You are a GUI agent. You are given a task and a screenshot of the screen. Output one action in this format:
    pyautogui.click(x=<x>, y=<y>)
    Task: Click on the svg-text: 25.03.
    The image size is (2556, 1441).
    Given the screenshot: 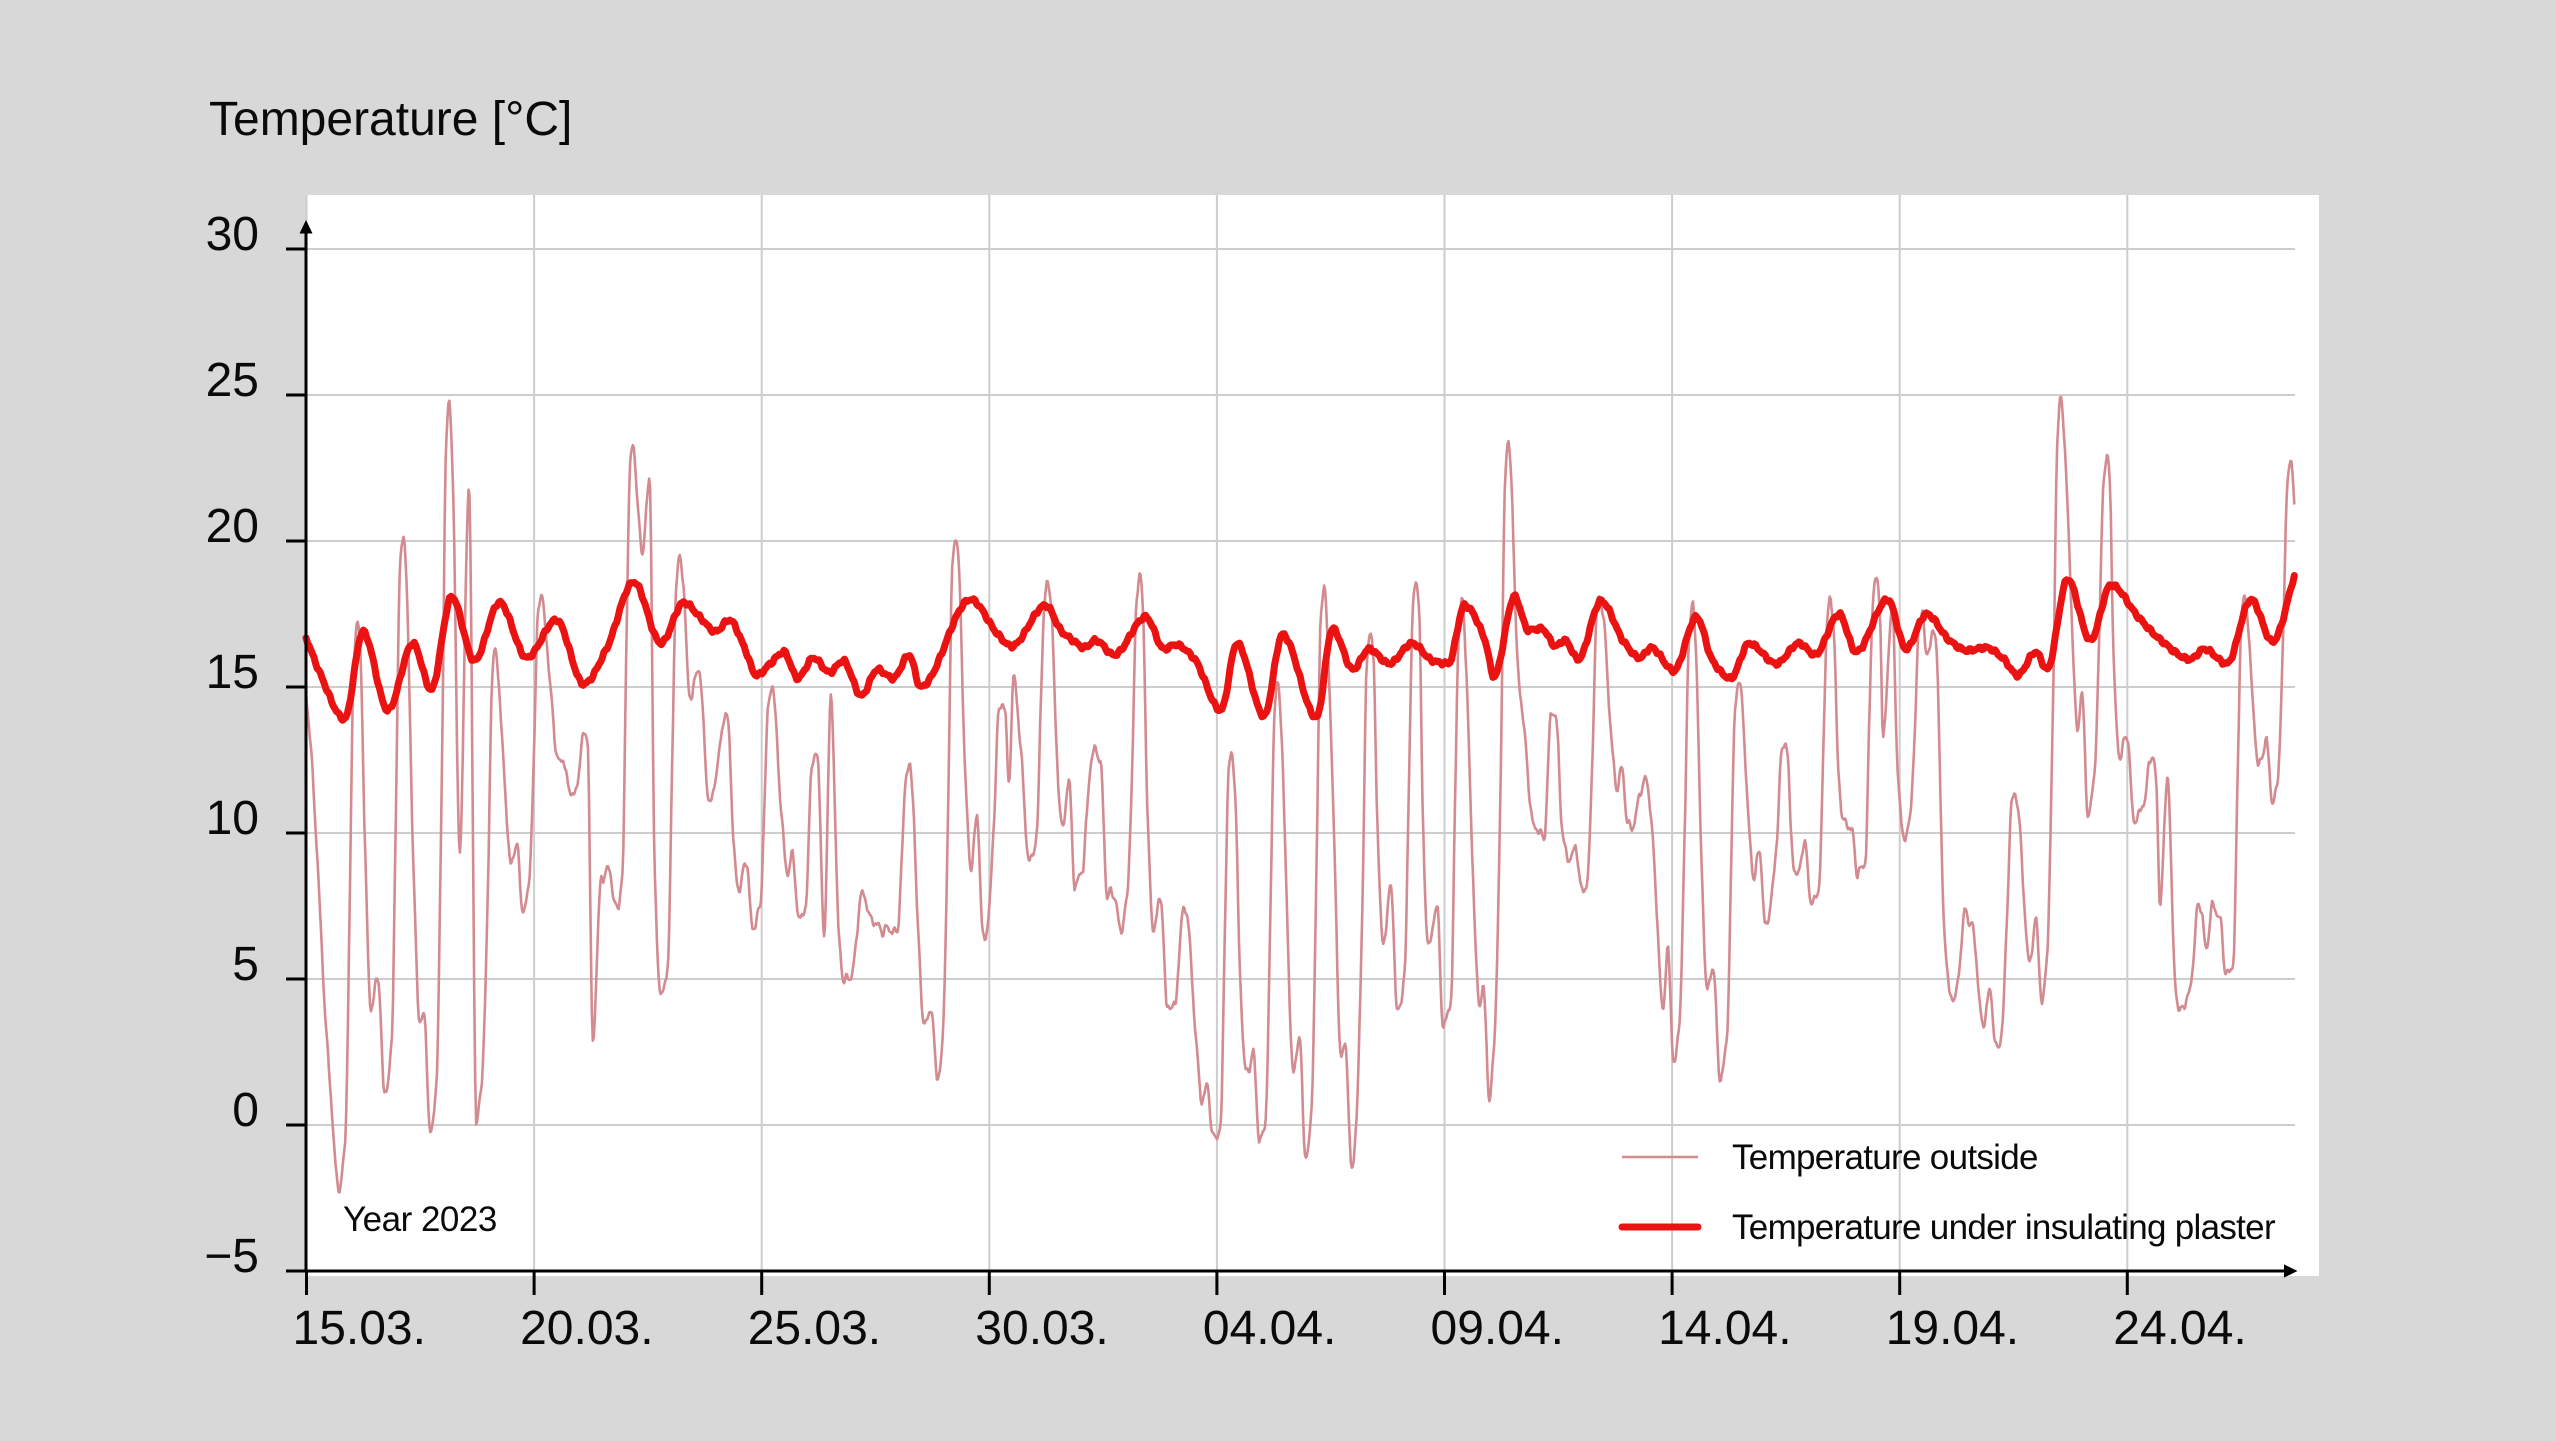 What is the action you would take?
    pyautogui.click(x=814, y=1328)
    